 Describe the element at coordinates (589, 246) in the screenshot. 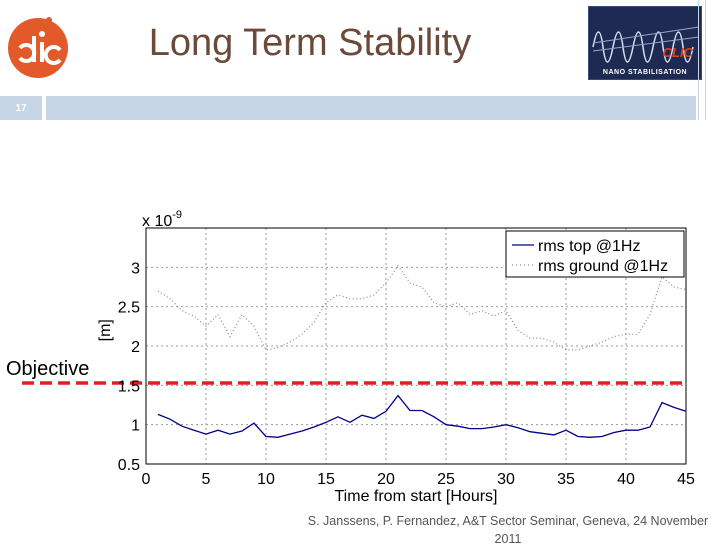

I see `legend-label-top: rms top @1Hz` at that location.